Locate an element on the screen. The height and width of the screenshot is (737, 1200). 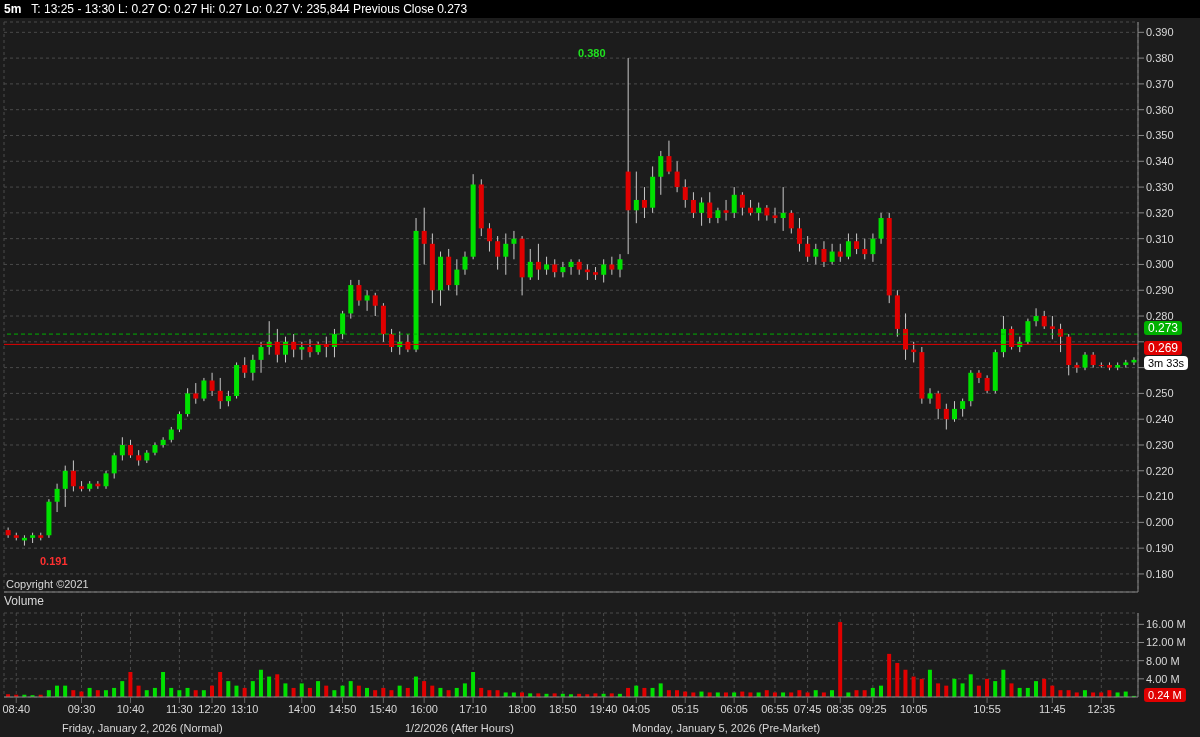
y-tick-label: 0.290 is located at coordinates (1160, 290).